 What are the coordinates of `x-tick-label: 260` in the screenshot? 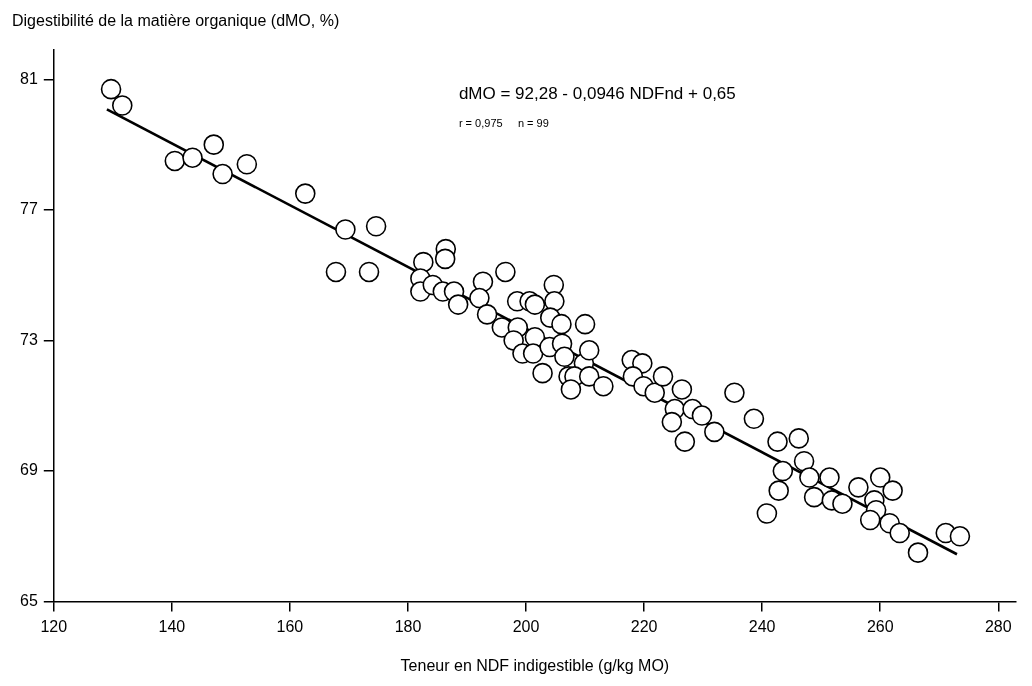 It's located at (880, 626).